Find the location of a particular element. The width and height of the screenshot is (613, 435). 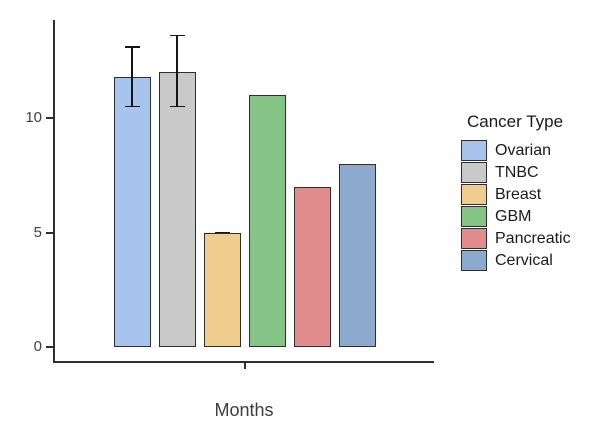

bar-gbm is located at coordinates (267, 221).